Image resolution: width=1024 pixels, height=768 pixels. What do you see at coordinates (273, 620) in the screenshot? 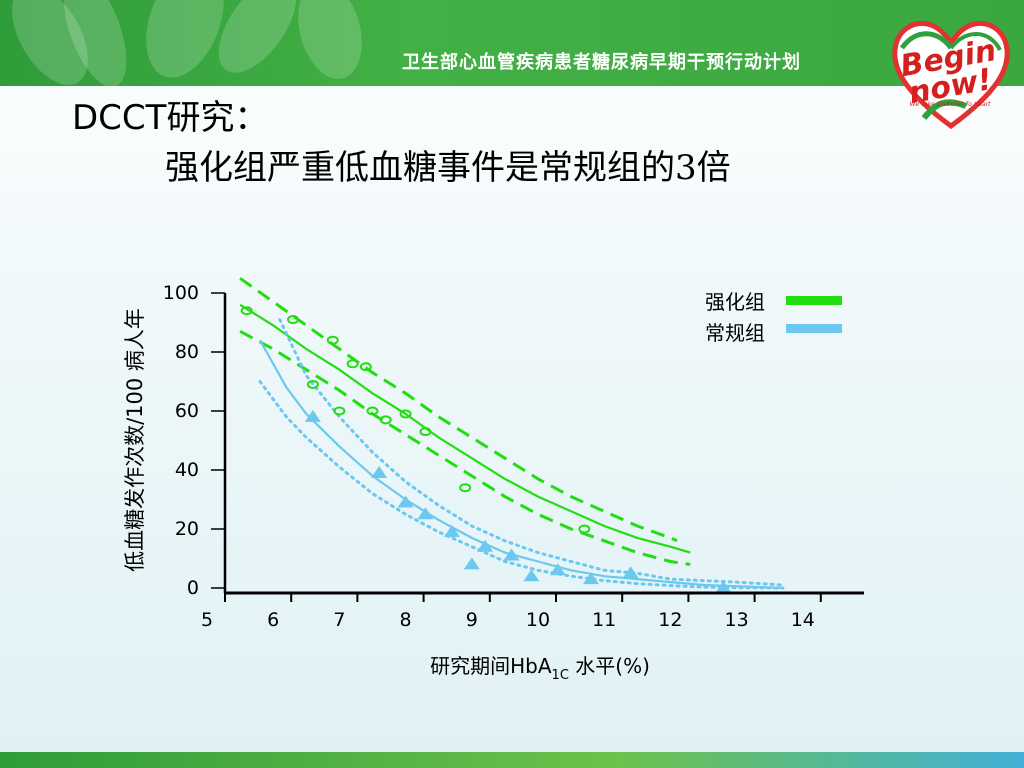
I see `x-tick-label: 6` at bounding box center [273, 620].